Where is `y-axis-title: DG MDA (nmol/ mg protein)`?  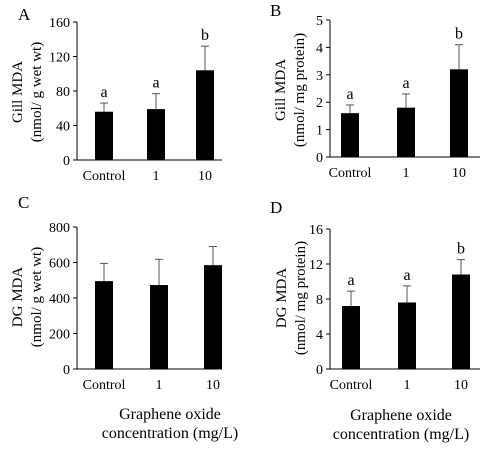
y-axis-title: DG MDA (nmol/ mg protein) is located at coordinates (291, 298).